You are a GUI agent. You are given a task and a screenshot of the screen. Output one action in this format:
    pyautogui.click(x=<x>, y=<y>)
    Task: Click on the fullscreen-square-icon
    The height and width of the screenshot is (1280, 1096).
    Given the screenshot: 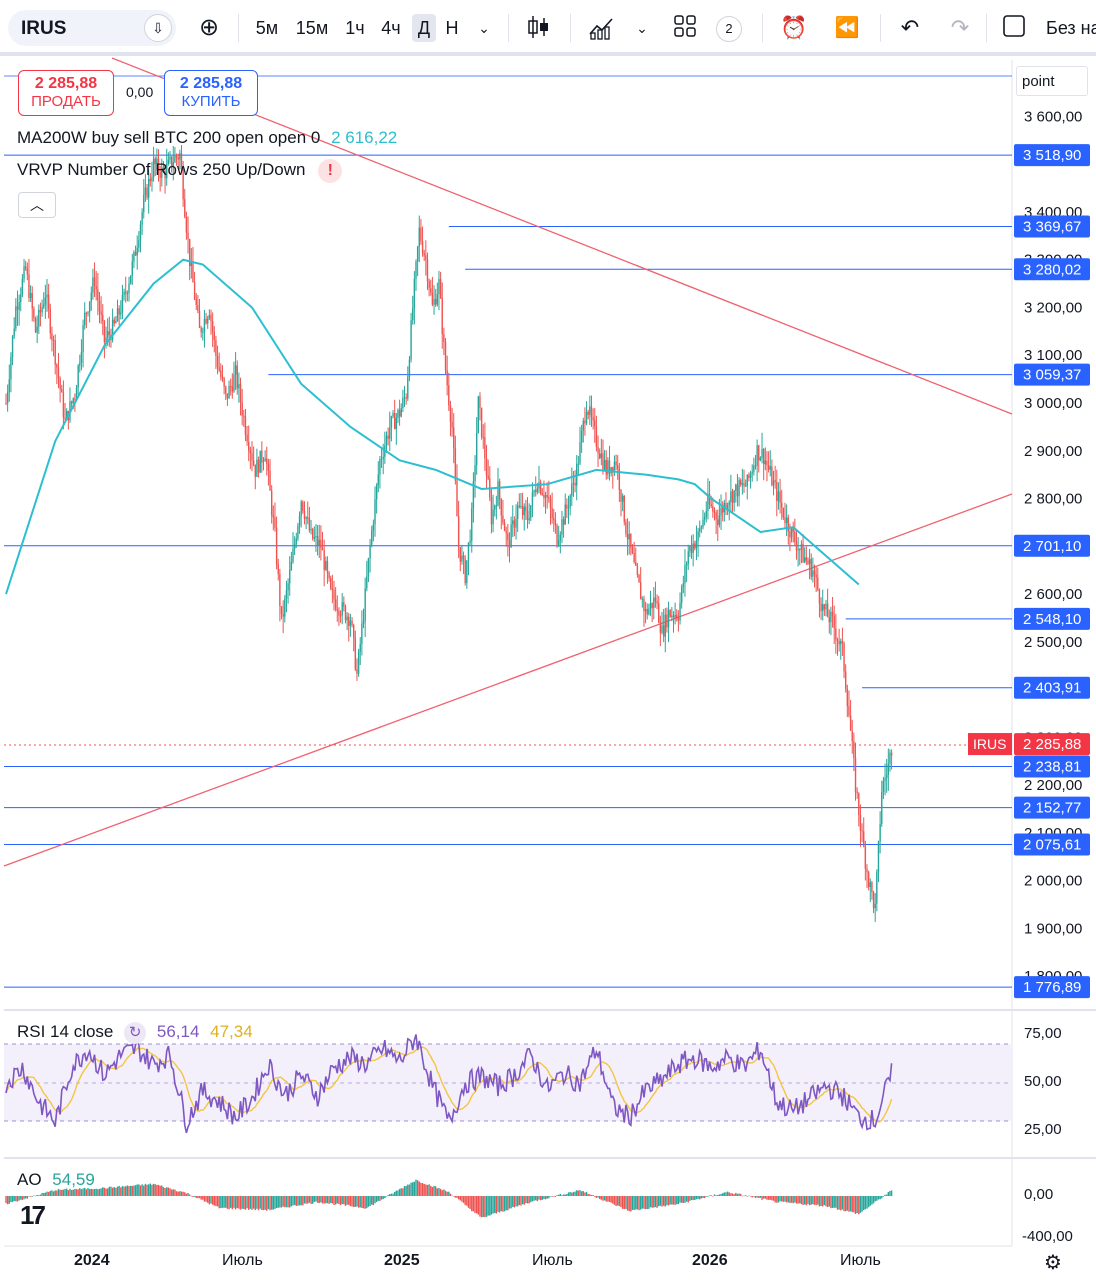 What is the action you would take?
    pyautogui.click(x=1014, y=28)
    